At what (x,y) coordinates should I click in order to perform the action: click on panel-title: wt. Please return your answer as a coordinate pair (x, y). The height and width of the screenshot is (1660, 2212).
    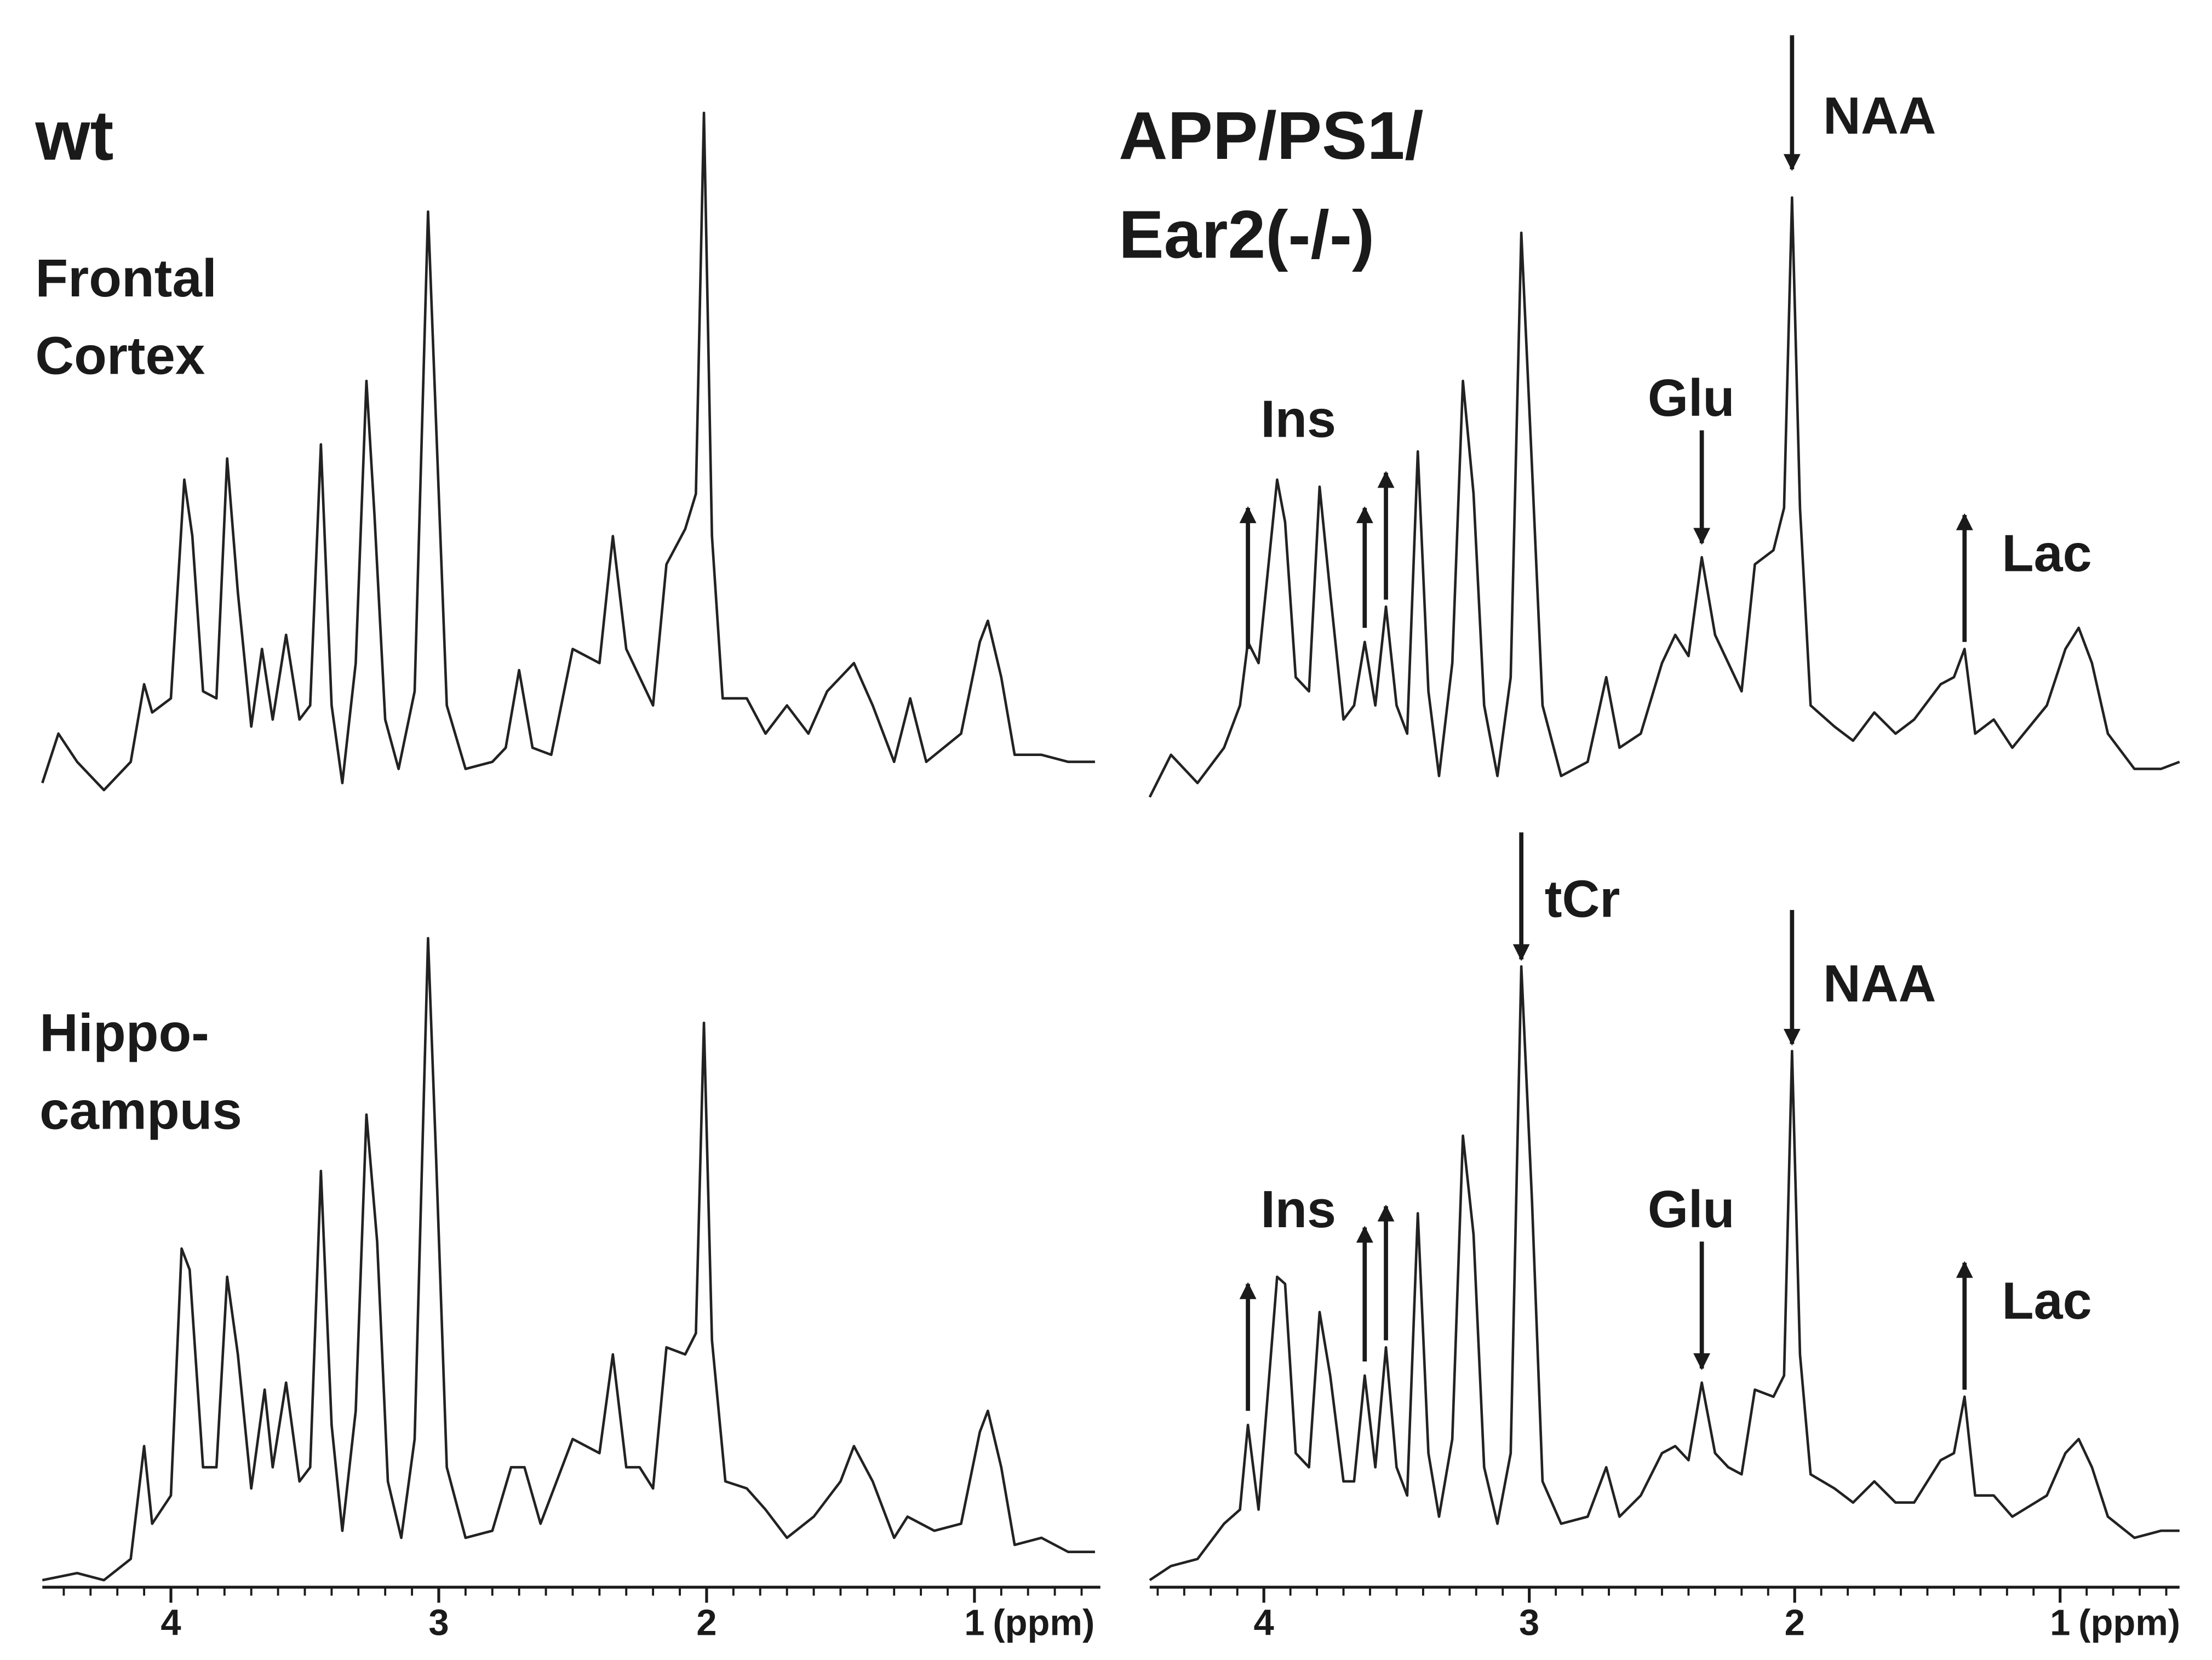
    Looking at the image, I should click on (74, 135).